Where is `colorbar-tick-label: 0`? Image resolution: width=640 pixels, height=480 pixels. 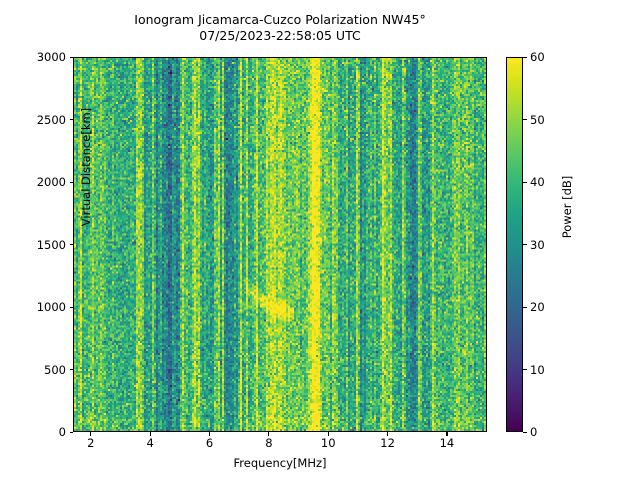 colorbar-tick-label: 0 is located at coordinates (534, 432).